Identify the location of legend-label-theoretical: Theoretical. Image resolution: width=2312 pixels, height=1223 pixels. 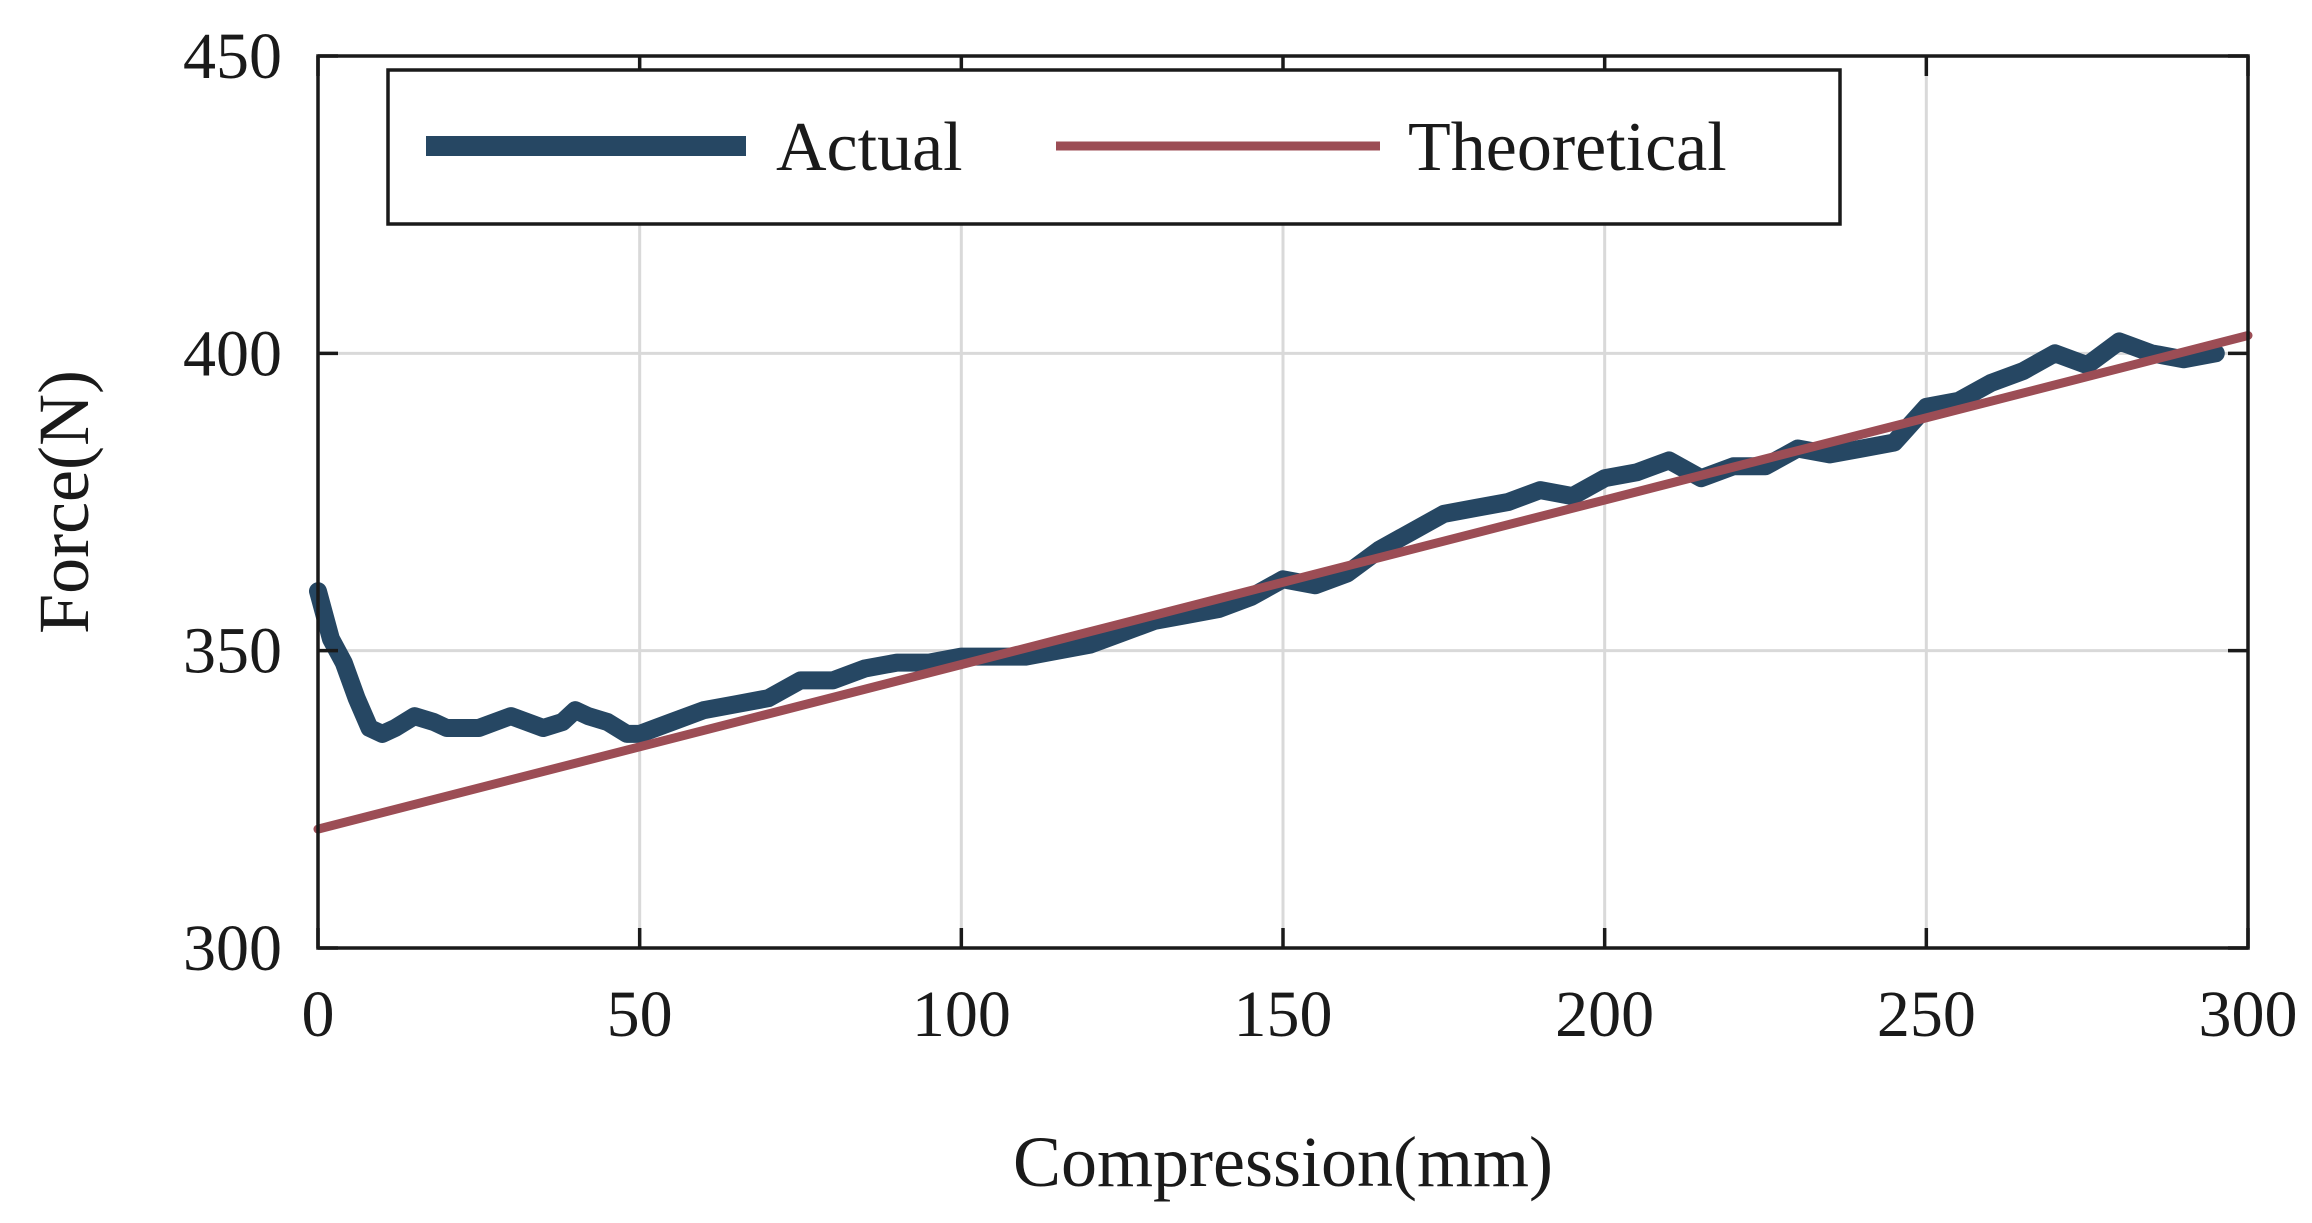
(1567, 147).